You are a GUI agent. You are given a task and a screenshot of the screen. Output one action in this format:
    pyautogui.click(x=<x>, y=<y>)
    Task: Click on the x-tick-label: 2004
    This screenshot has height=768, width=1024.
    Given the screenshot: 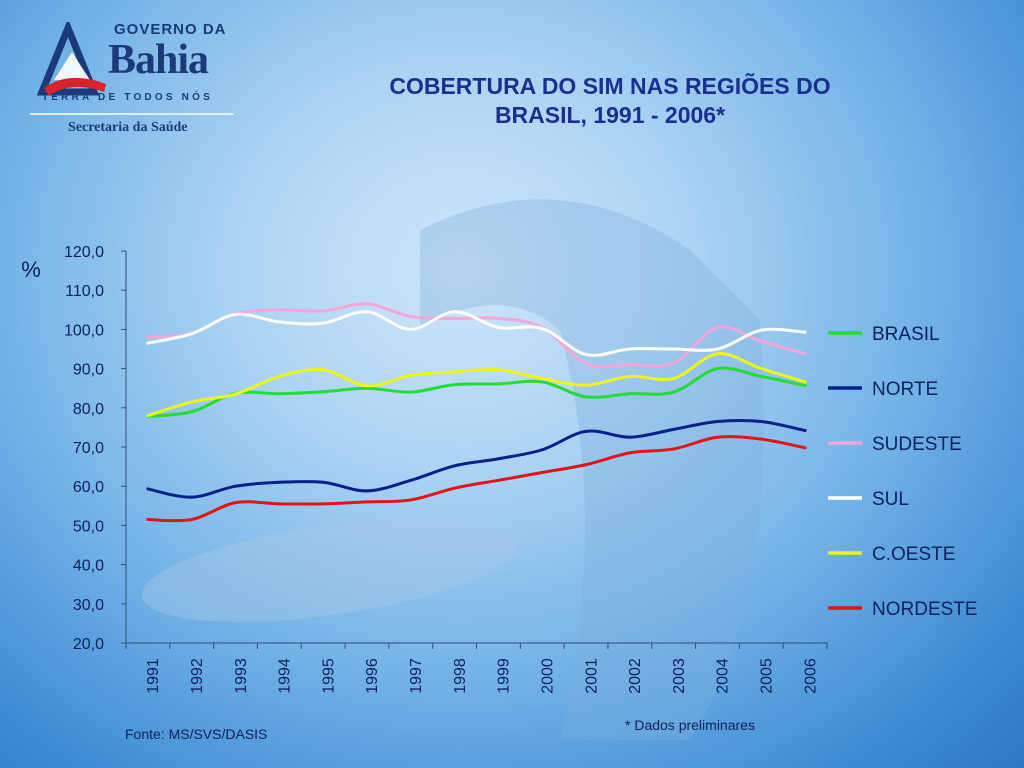 What is the action you would take?
    pyautogui.click(x=723, y=676)
    